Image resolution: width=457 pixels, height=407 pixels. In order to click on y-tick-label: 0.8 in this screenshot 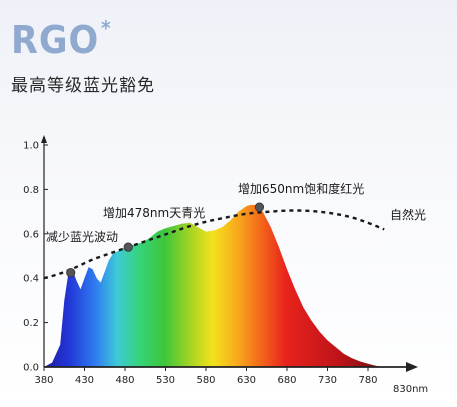, I will do `click(31, 190)`.